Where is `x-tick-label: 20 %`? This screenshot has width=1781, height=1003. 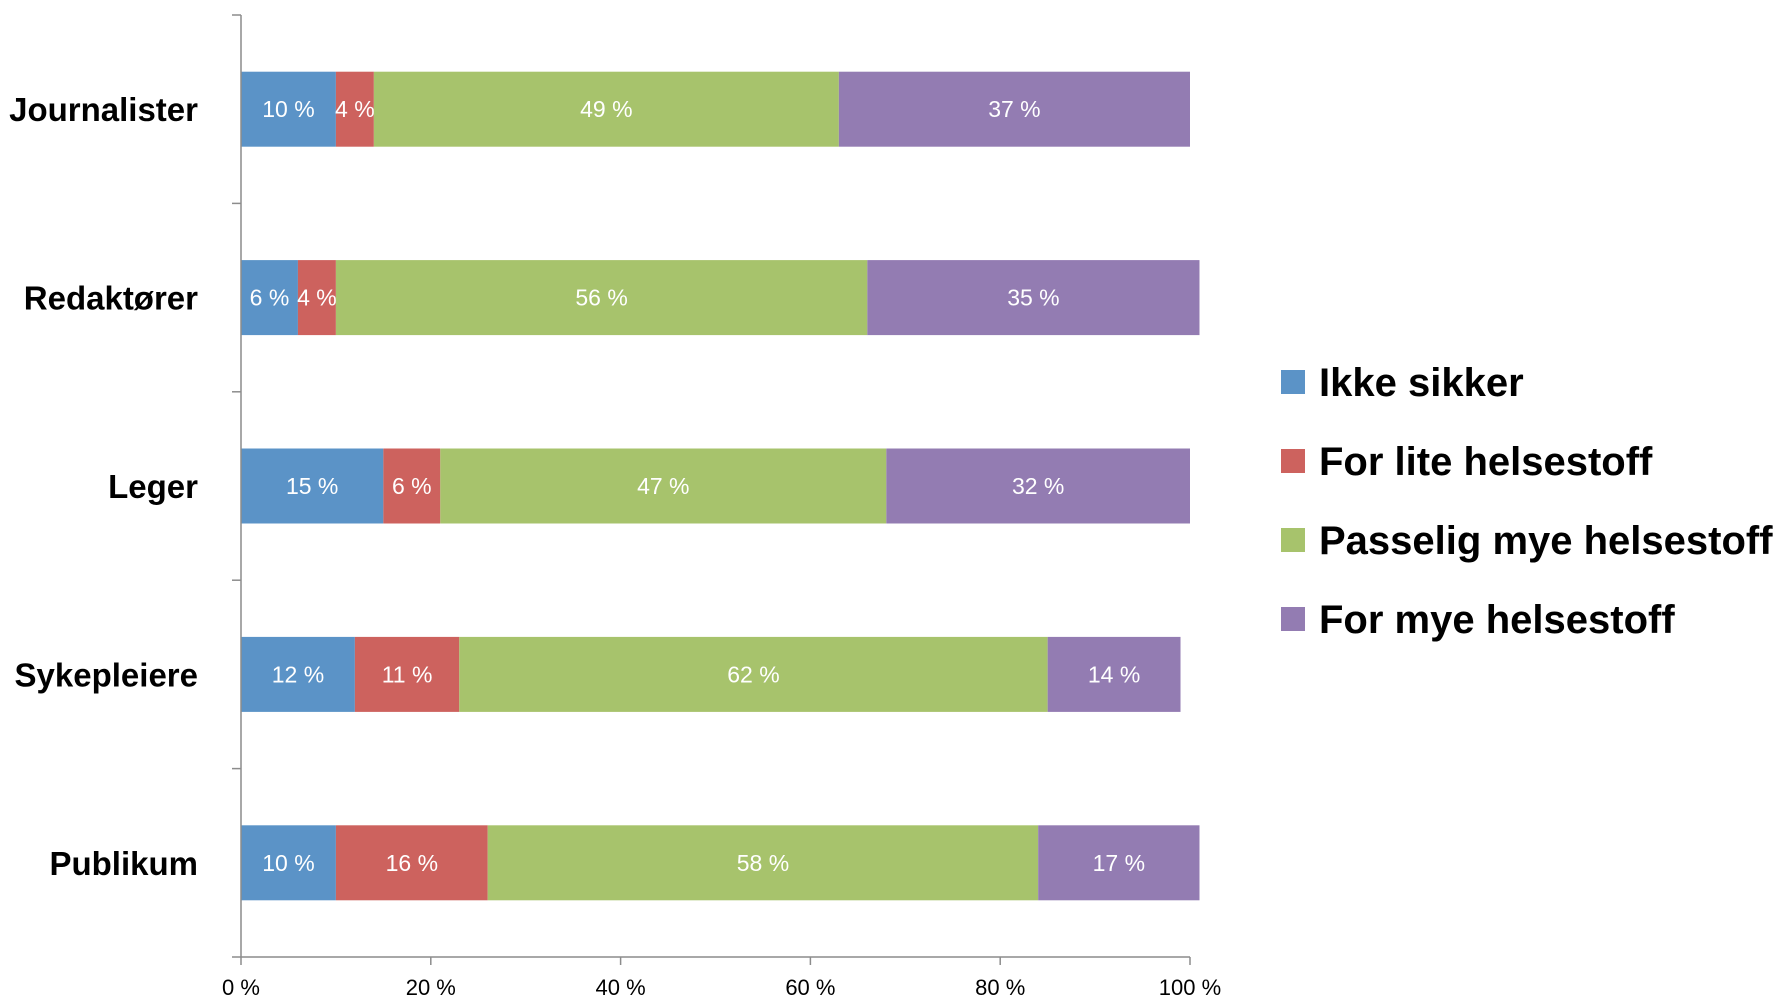
x-tick-label: 20 % is located at coordinates (431, 987).